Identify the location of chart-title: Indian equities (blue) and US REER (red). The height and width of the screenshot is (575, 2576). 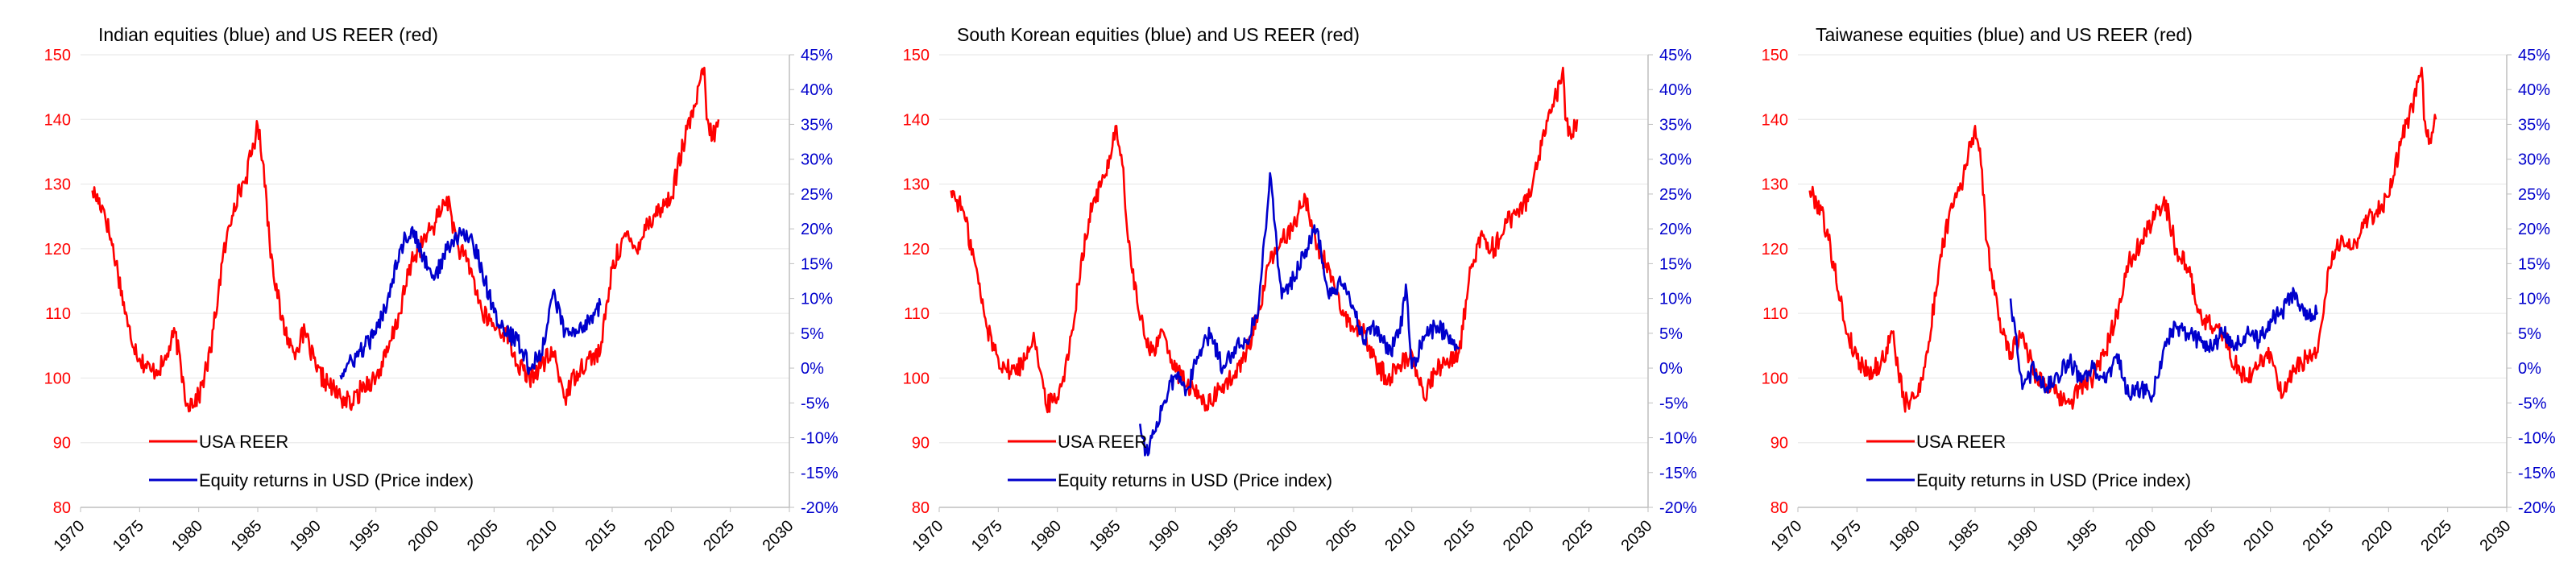
(268, 35).